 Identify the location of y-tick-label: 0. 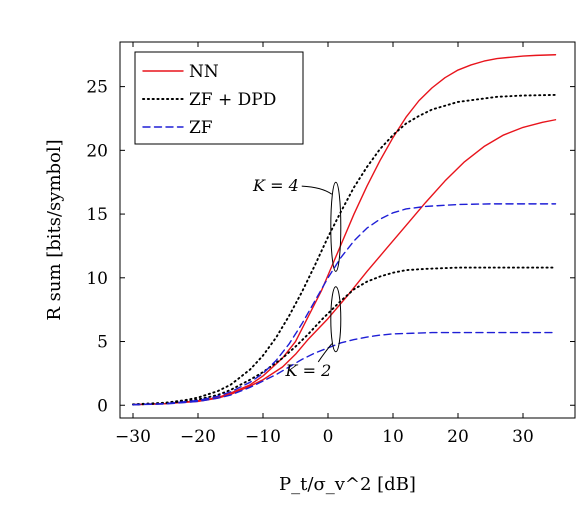
(102, 406).